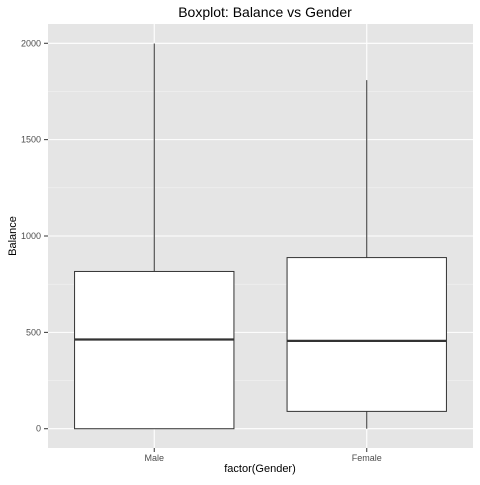  What do you see at coordinates (31, 236) in the screenshot?
I see `y-tick-label: 1000` at bounding box center [31, 236].